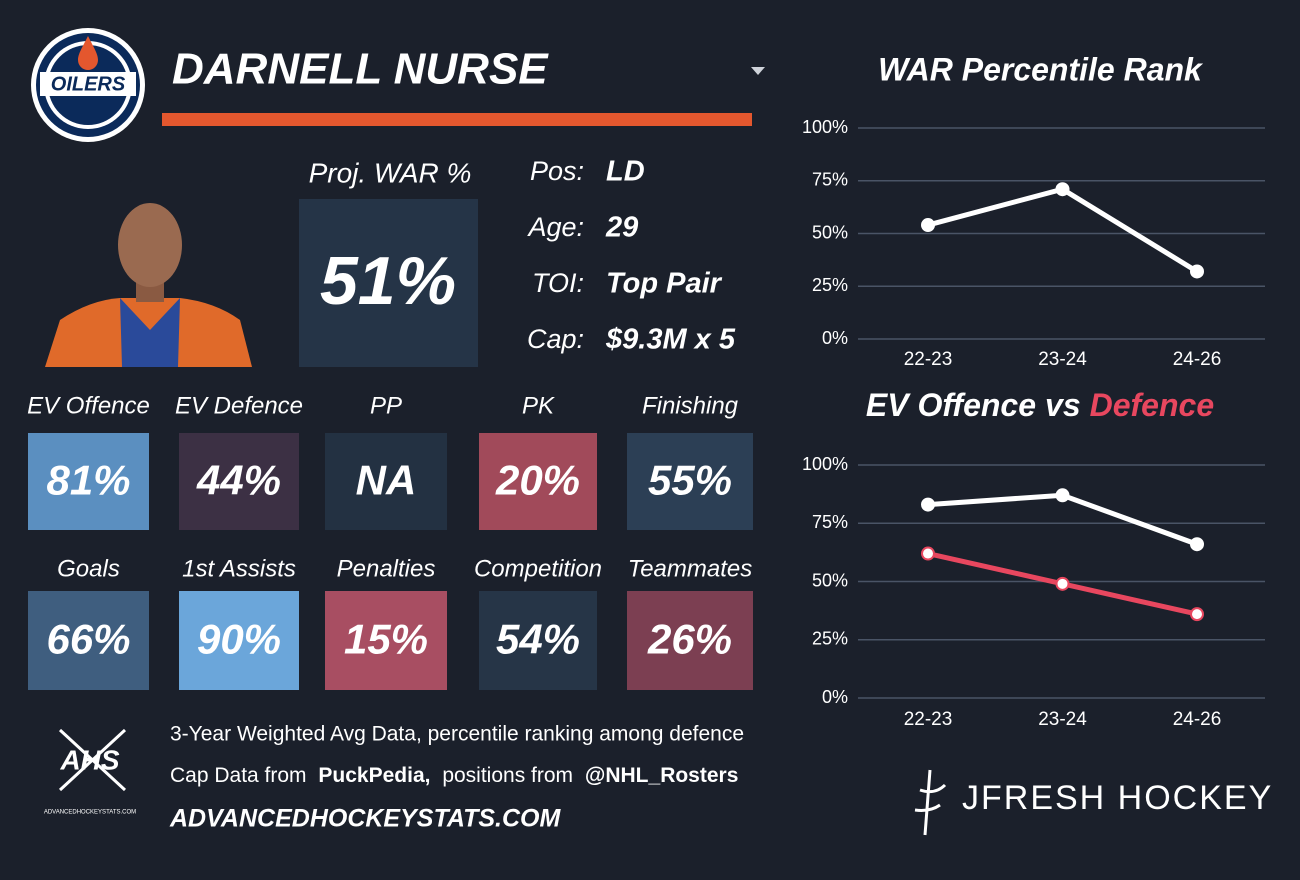  What do you see at coordinates (88, 568) in the screenshot?
I see `tile-label: Goals` at bounding box center [88, 568].